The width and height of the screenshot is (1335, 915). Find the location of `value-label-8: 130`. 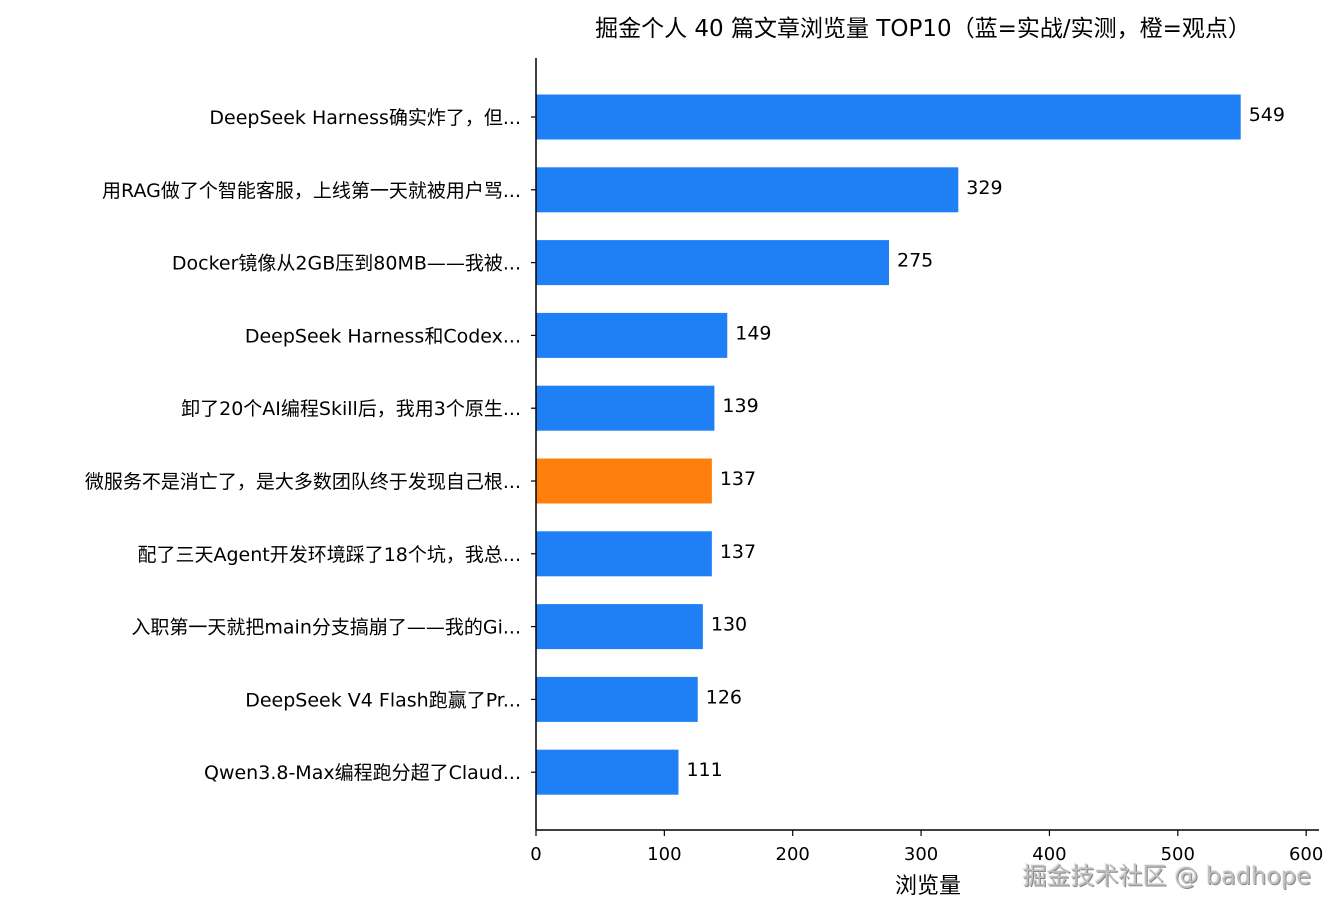

value-label-8: 130 is located at coordinates (729, 625).